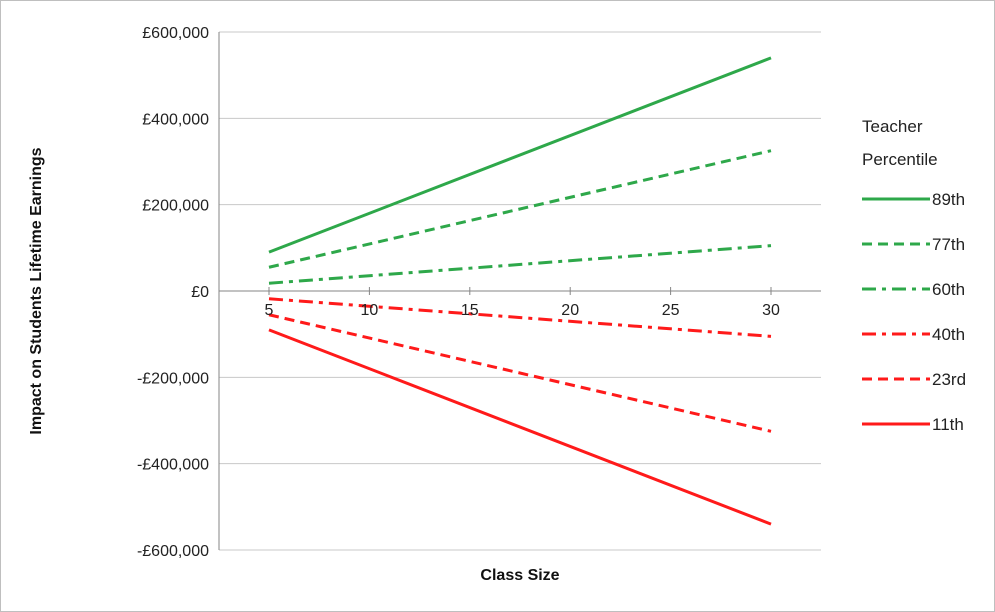 This screenshot has height=612, width=995. Describe the element at coordinates (175, 119) in the screenshot. I see `y-tick-label: £400,000` at that location.